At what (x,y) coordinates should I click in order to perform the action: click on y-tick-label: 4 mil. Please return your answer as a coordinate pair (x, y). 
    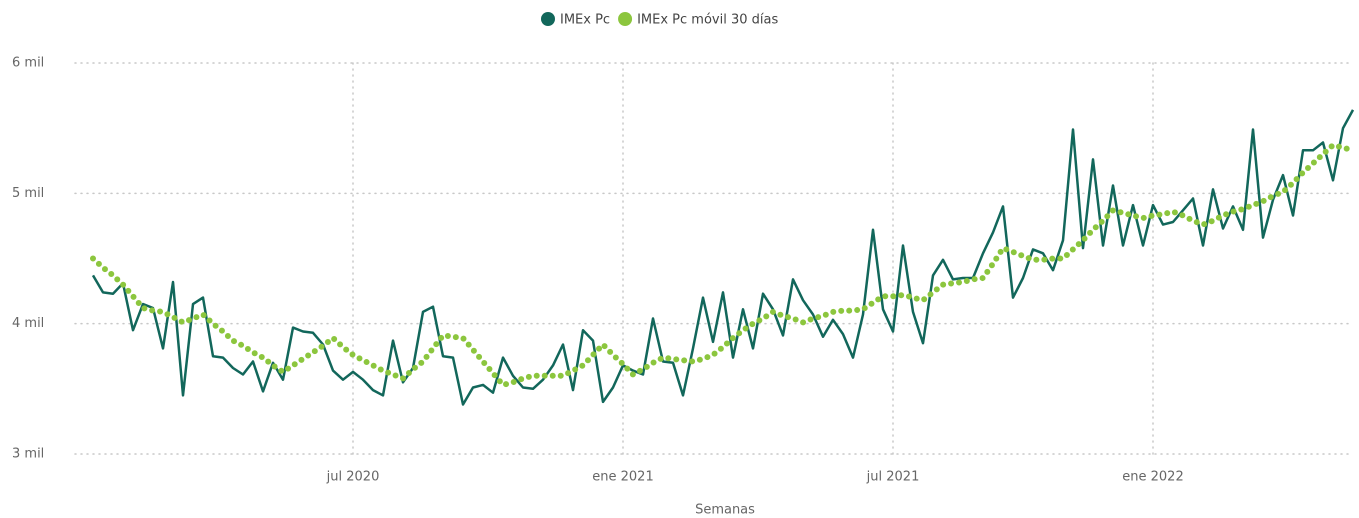
    Looking at the image, I should click on (28, 323).